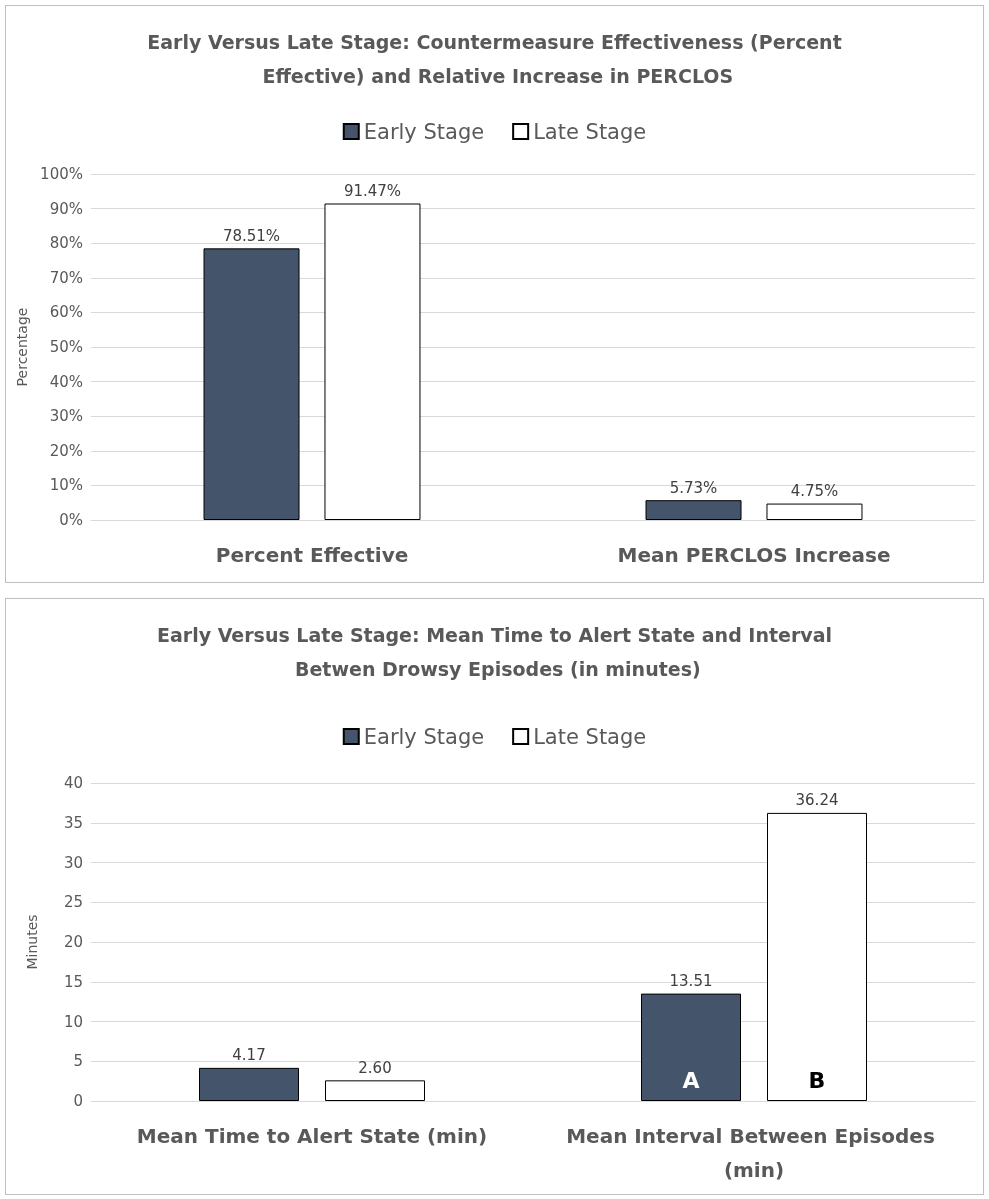 This screenshot has height=1199, width=989. Describe the element at coordinates (66, 485) in the screenshot. I see `y-tick-label: 10%` at that location.